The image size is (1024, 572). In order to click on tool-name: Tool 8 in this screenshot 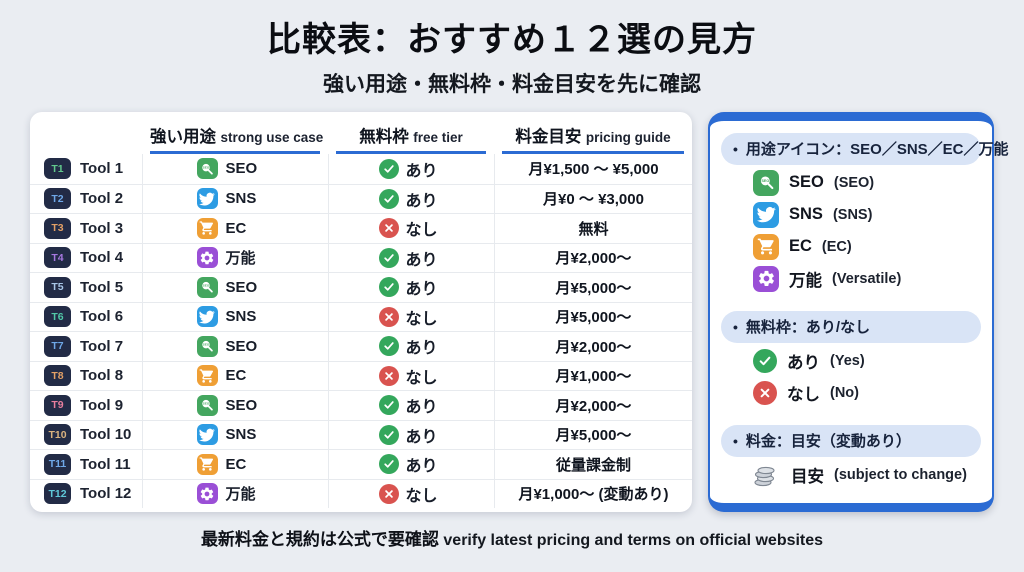, I will do `click(102, 376)`.